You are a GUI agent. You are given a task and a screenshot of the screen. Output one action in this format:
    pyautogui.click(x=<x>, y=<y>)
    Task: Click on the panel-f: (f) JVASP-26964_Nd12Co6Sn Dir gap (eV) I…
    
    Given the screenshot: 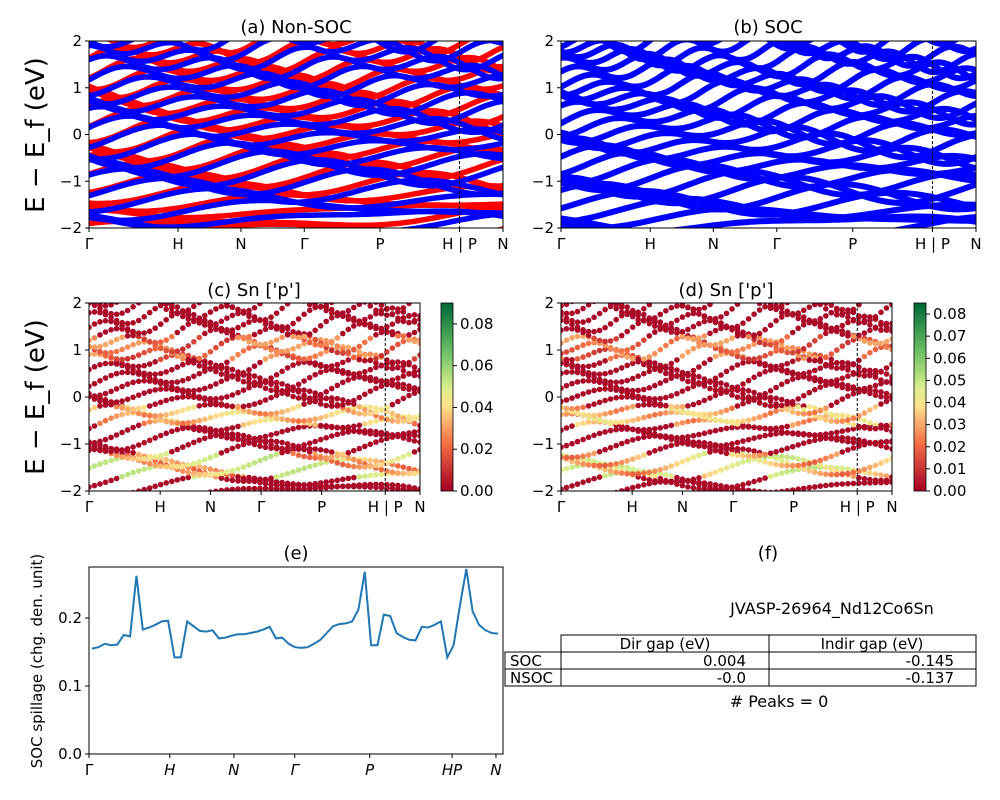 What is the action you would take?
    pyautogui.click(x=740, y=627)
    